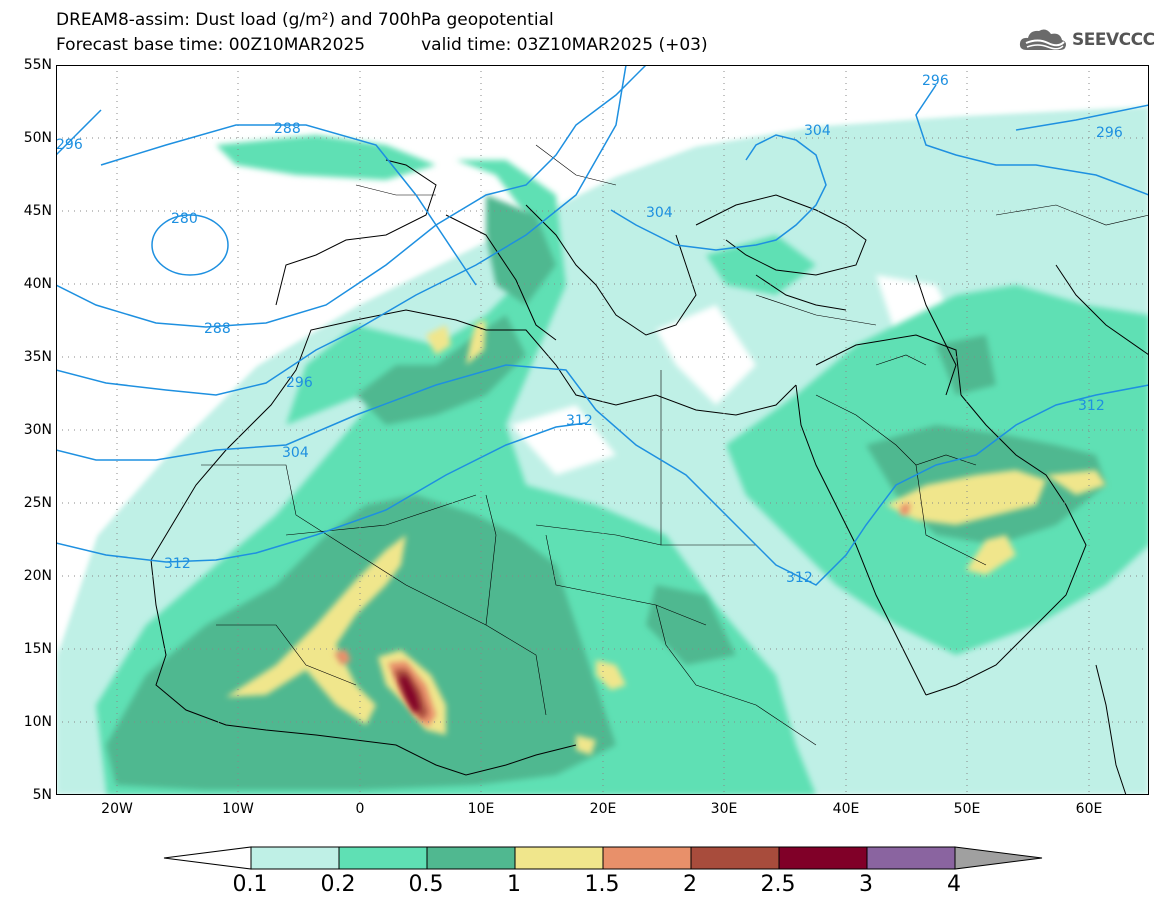 Image resolution: width=1165 pixels, height=907 pixels. I want to click on lon-label: 10W, so click(238, 809).